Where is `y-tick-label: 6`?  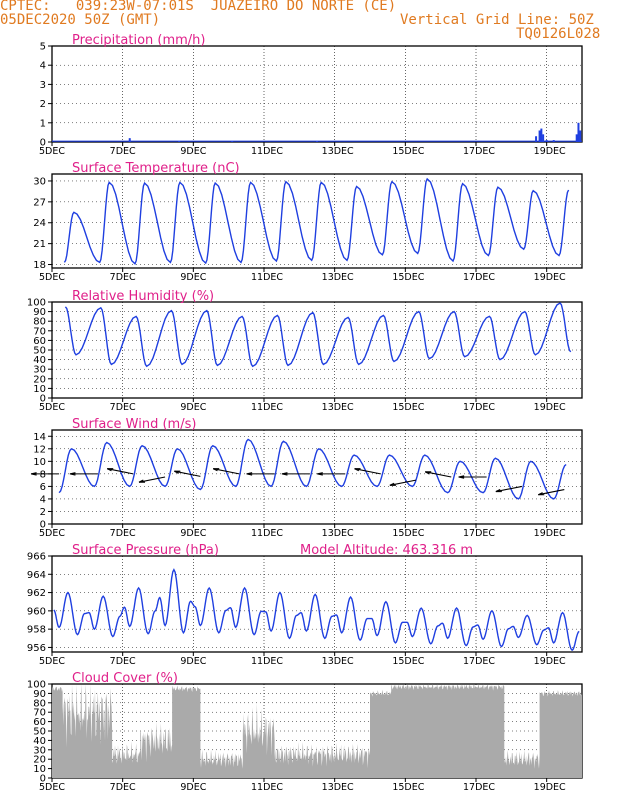
y-tick-label: 6 is located at coordinates (43, 487).